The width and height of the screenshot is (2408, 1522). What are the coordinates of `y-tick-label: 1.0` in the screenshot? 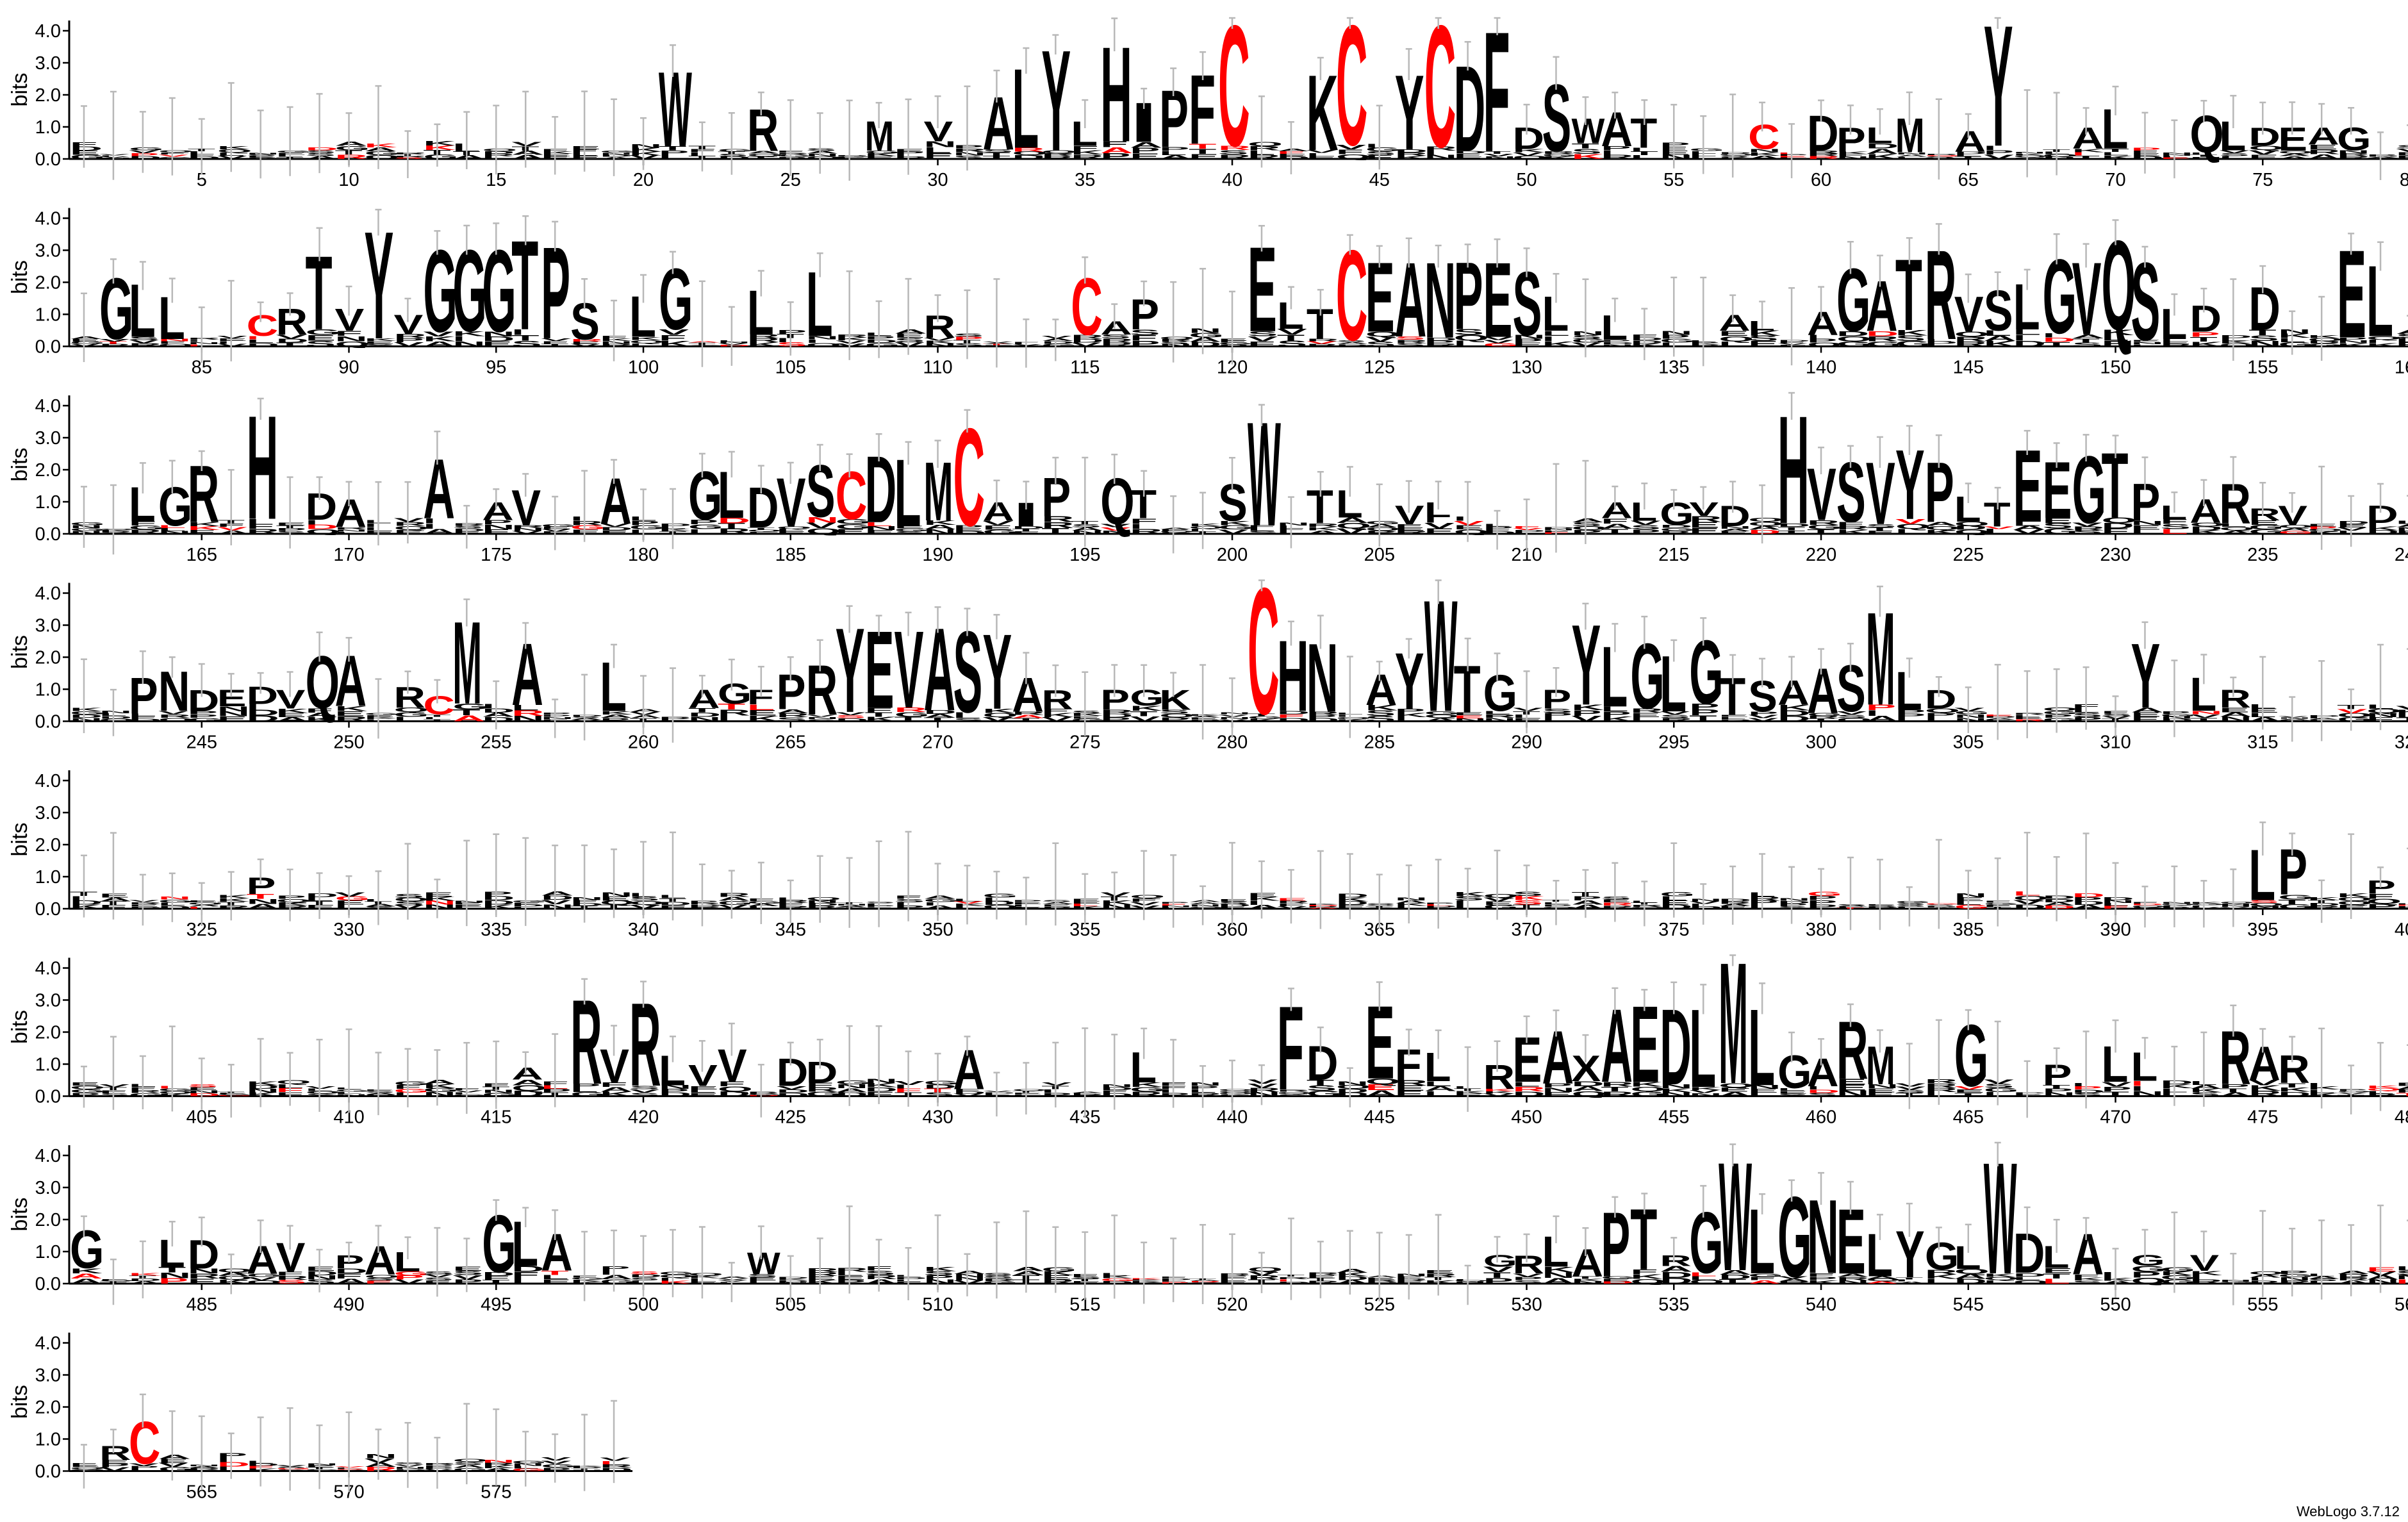 It's located at (48, 1065).